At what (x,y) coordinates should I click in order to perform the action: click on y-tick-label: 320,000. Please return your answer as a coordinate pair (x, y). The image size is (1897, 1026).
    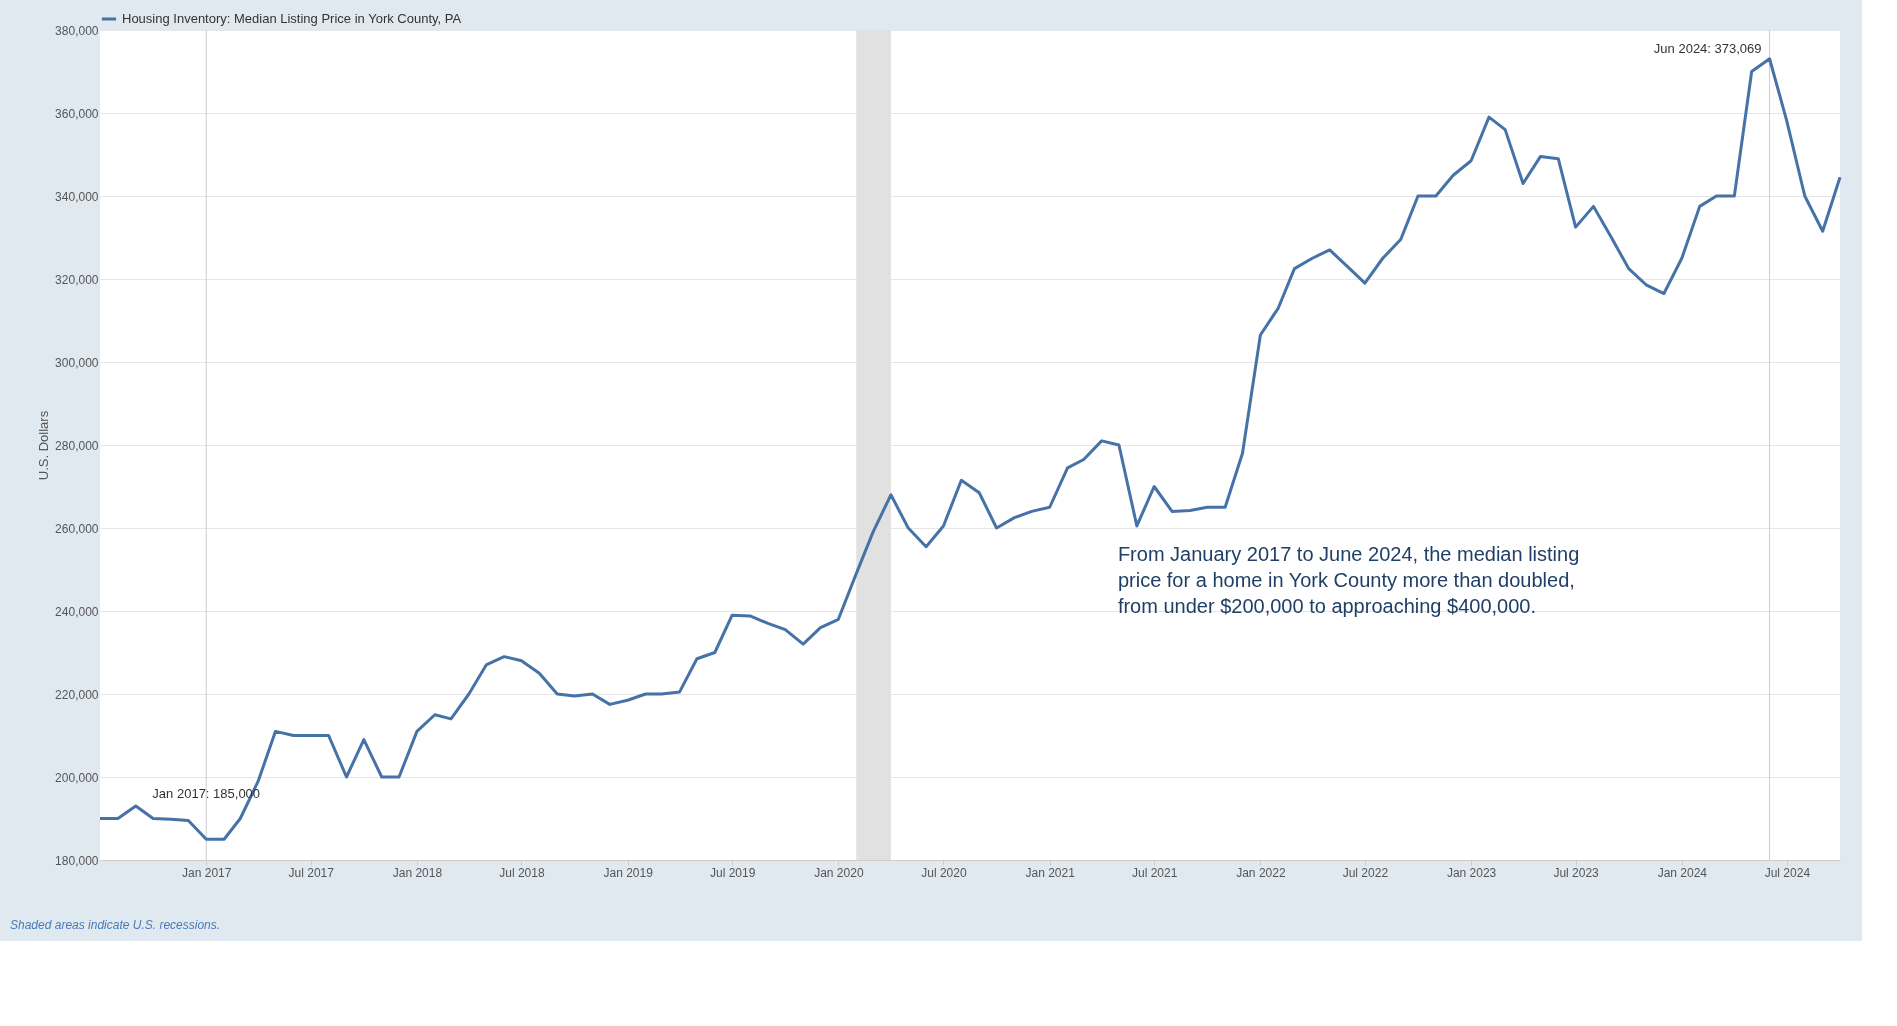
    Looking at the image, I should click on (77, 279).